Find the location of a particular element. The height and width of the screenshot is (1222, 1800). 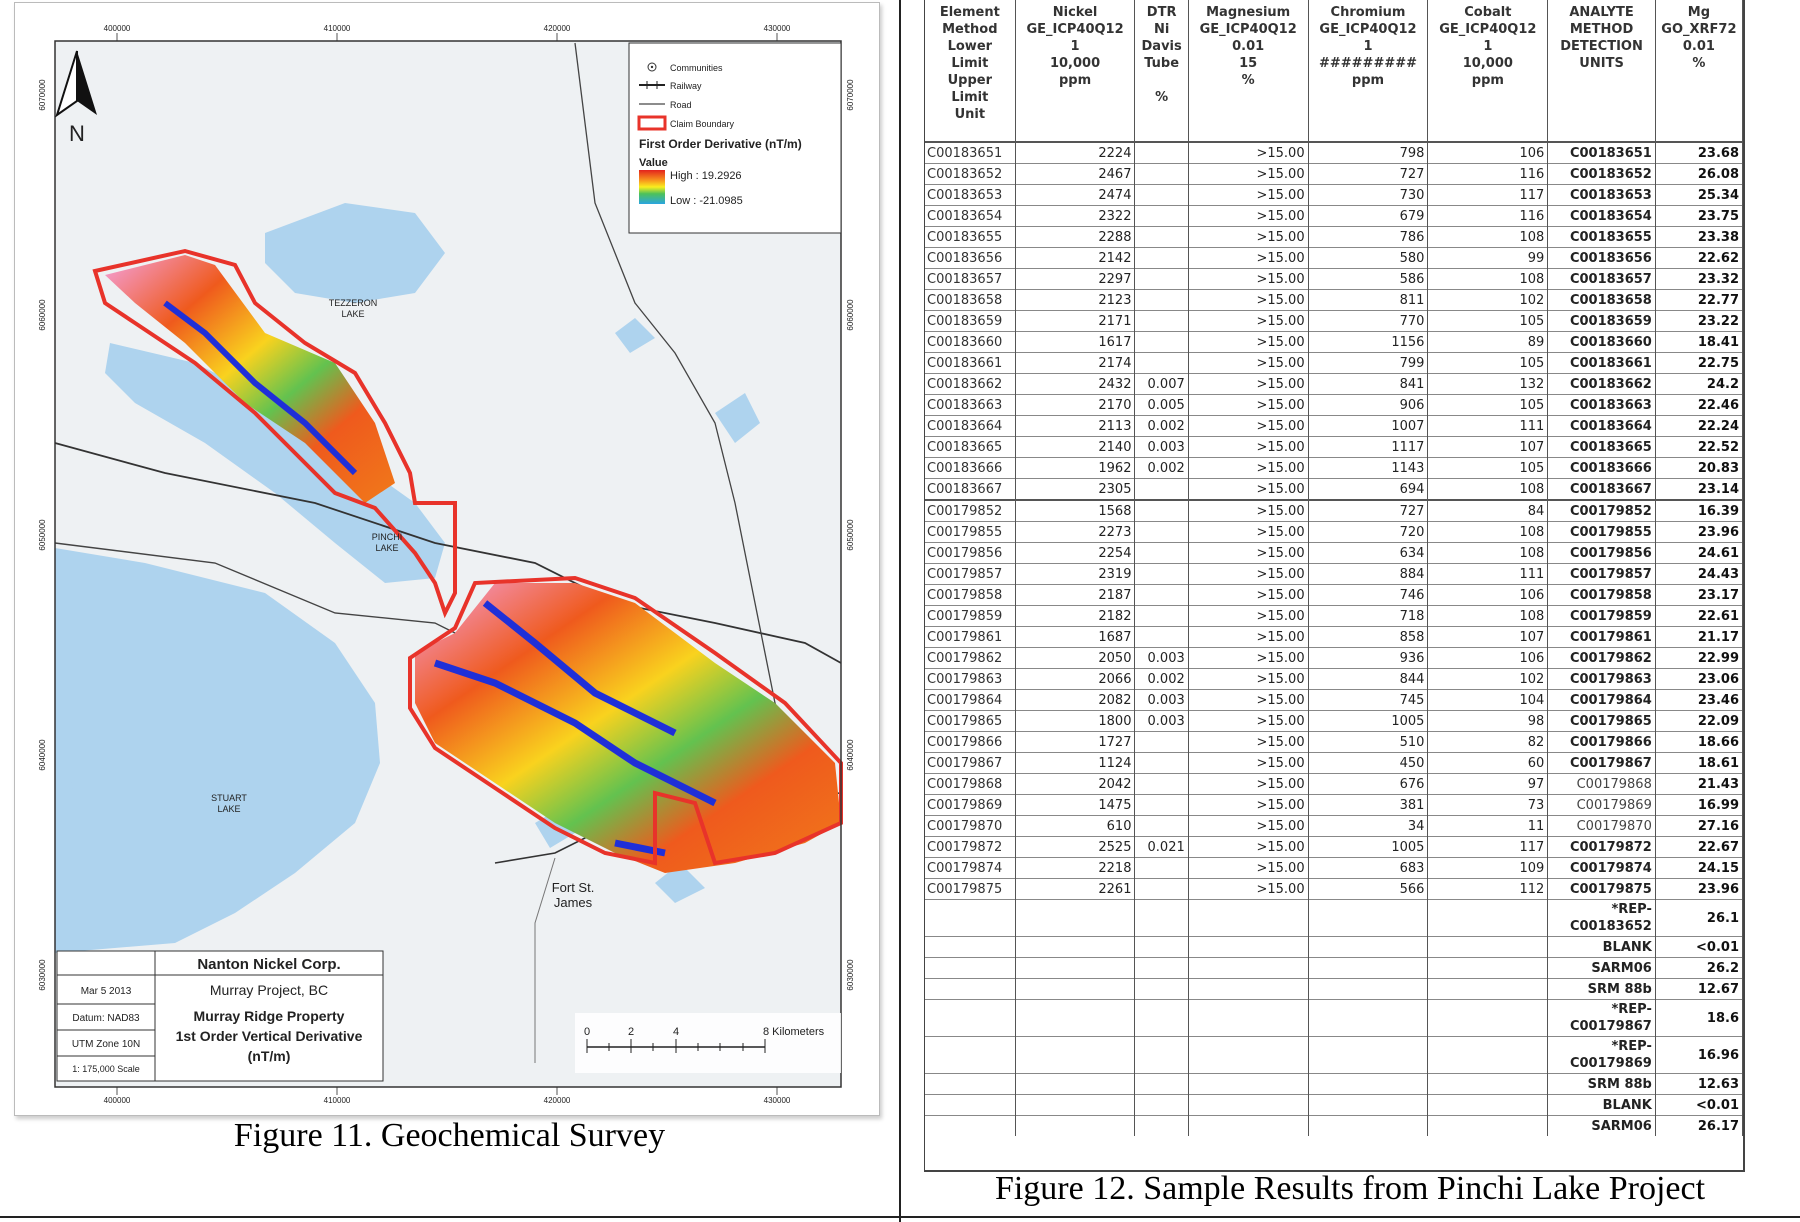

cell-dtr-ni: 0.003 is located at coordinates (1161, 447).